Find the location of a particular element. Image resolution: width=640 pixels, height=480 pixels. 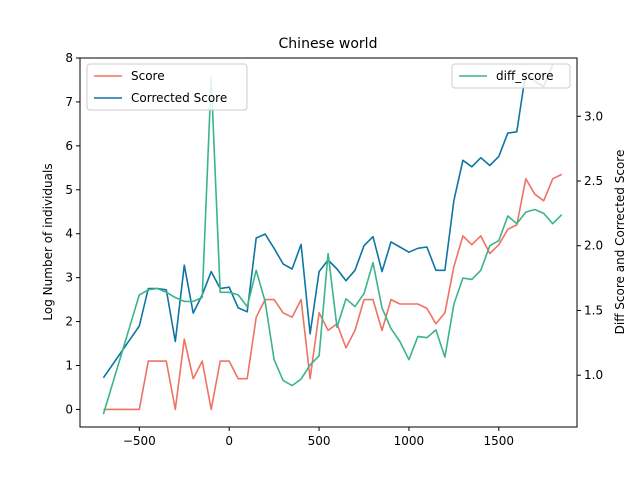

y-tick-label-right: 2.0 is located at coordinates (593, 246).